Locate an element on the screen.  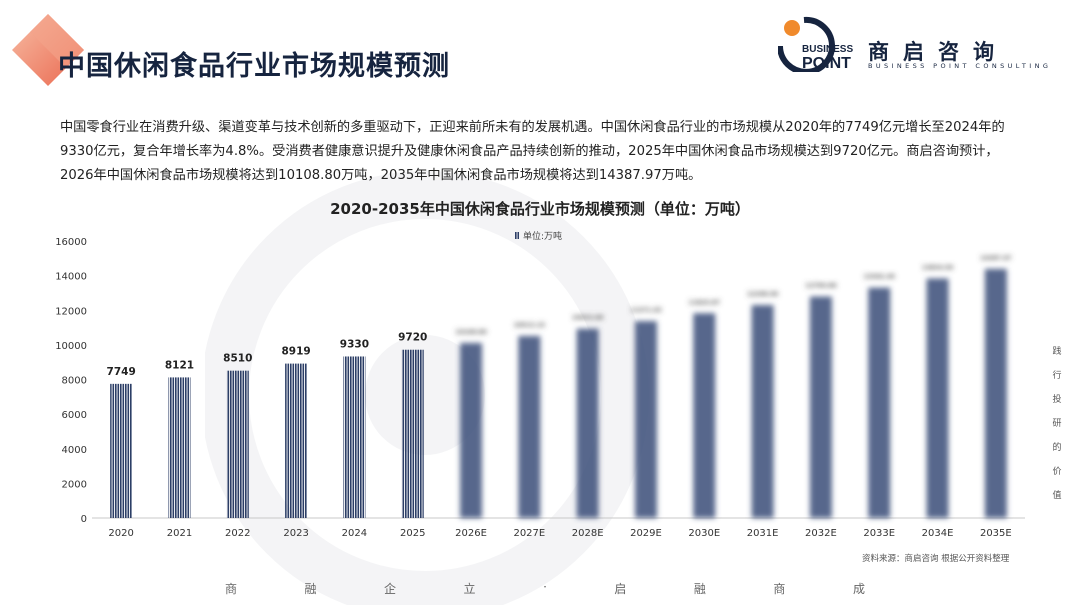
chart-legend: 单位:万吨 is located at coordinates (538, 236).